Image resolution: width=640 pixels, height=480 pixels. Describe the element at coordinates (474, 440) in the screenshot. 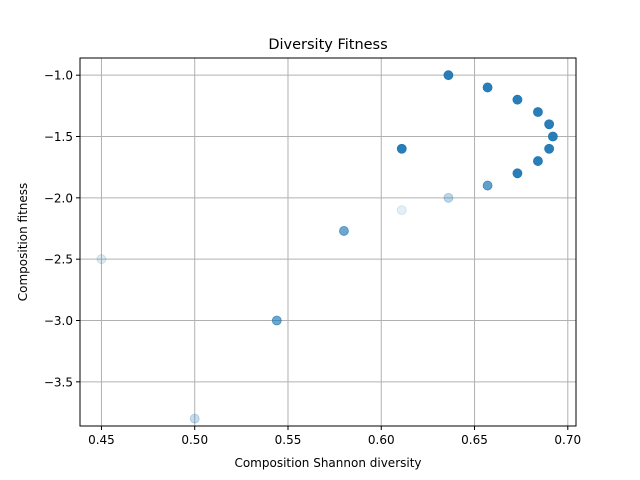

I see `x-tick-label: 0.65` at that location.